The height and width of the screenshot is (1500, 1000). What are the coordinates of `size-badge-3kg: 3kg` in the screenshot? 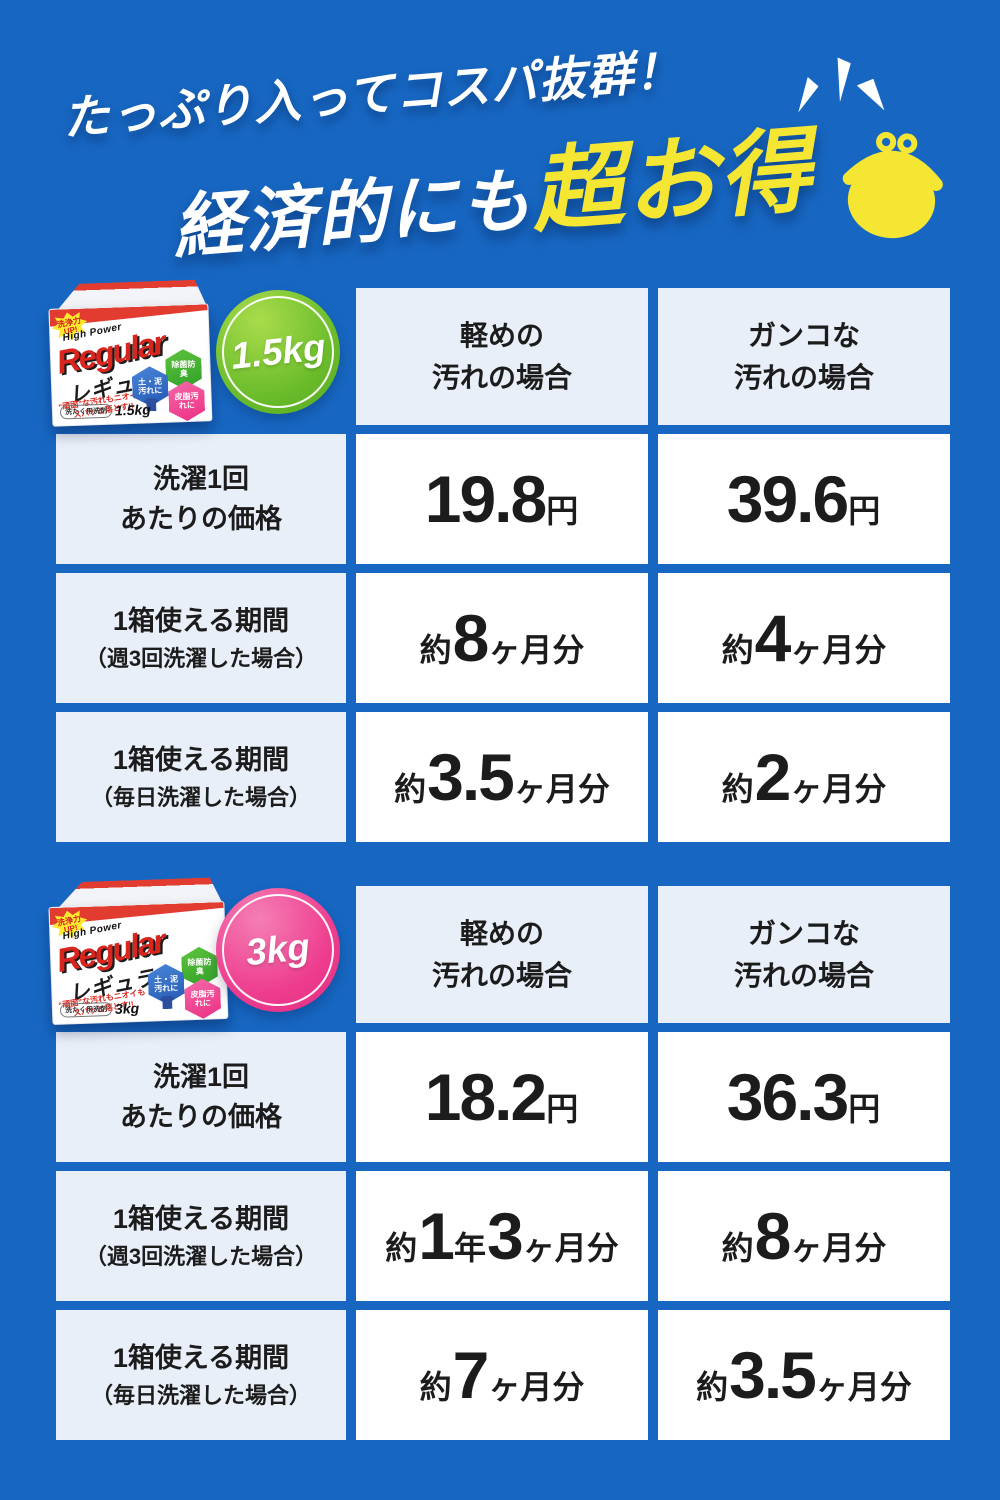 It's located at (278, 950).